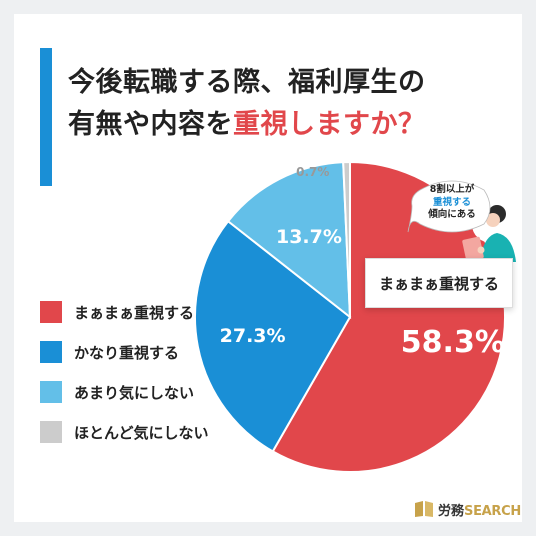 This screenshot has width=536, height=536. I want to click on legend: まぁまぁ重視する かなり重視する あまり気にしない ほとんど気にしない, so click(124, 372).